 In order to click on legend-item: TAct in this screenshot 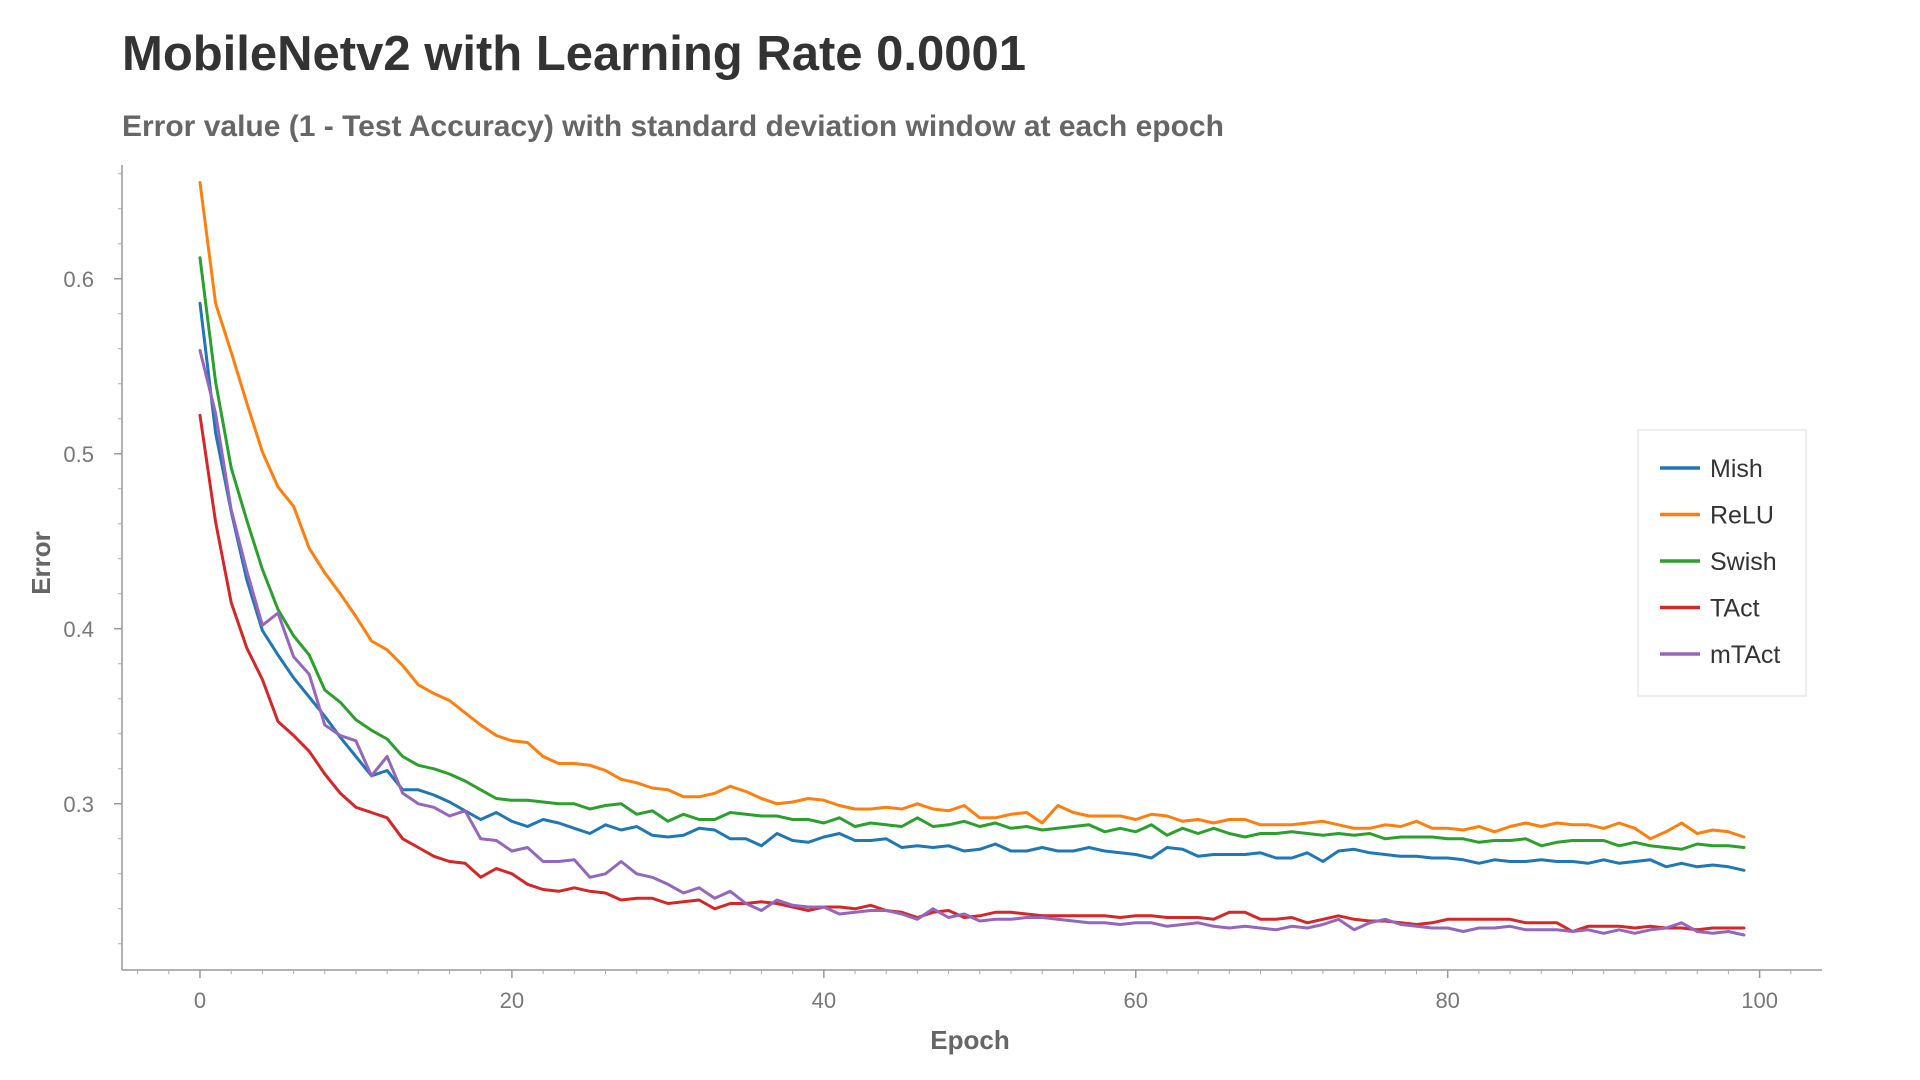, I will do `click(1710, 609)`.